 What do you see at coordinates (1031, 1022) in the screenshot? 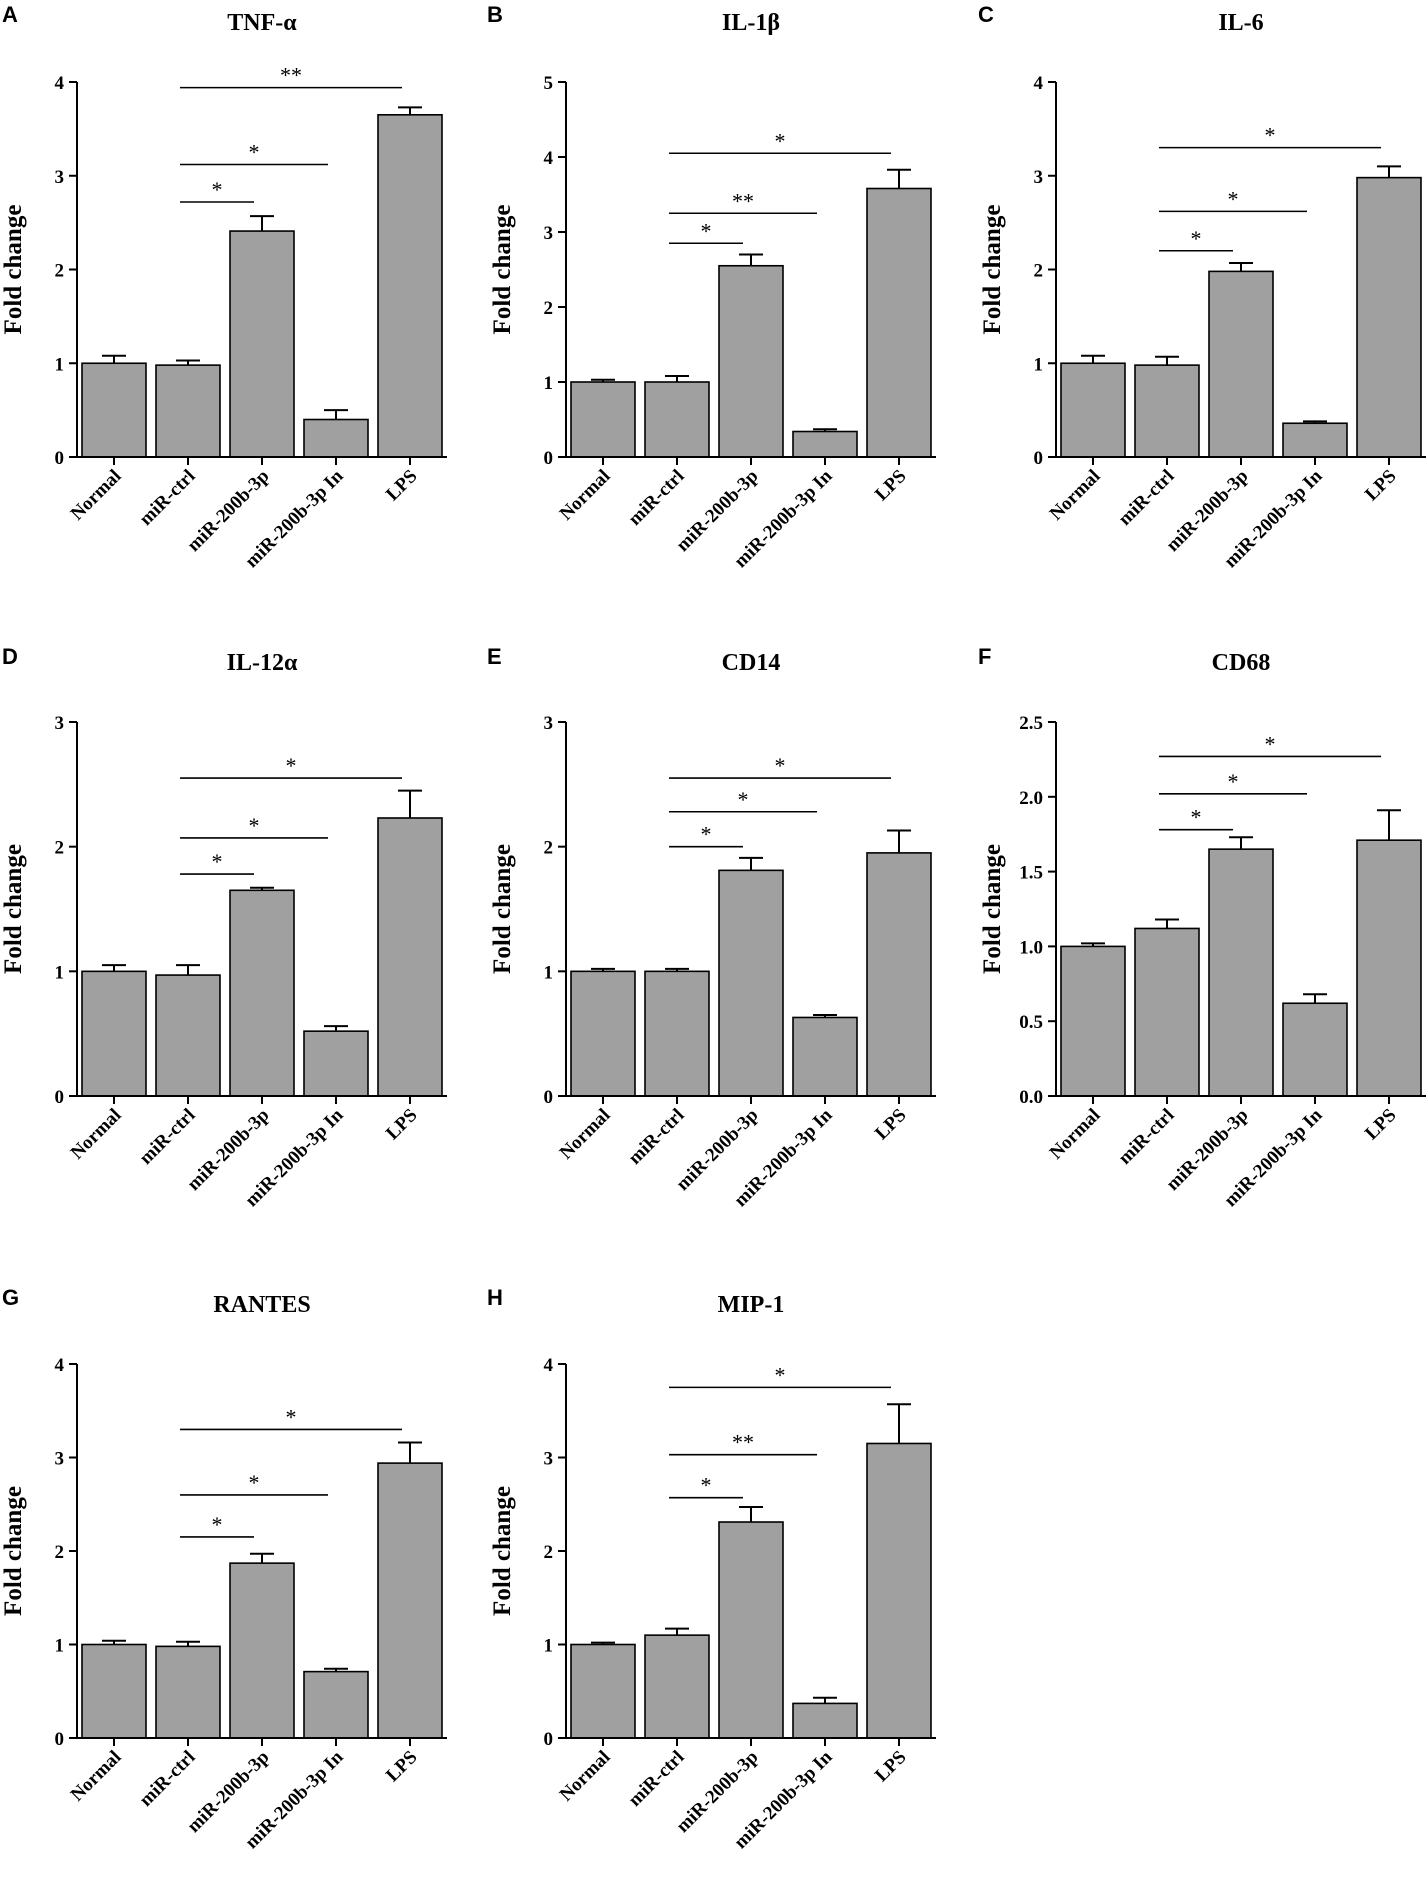
I see `y-tick-label: 0.5` at bounding box center [1031, 1022].